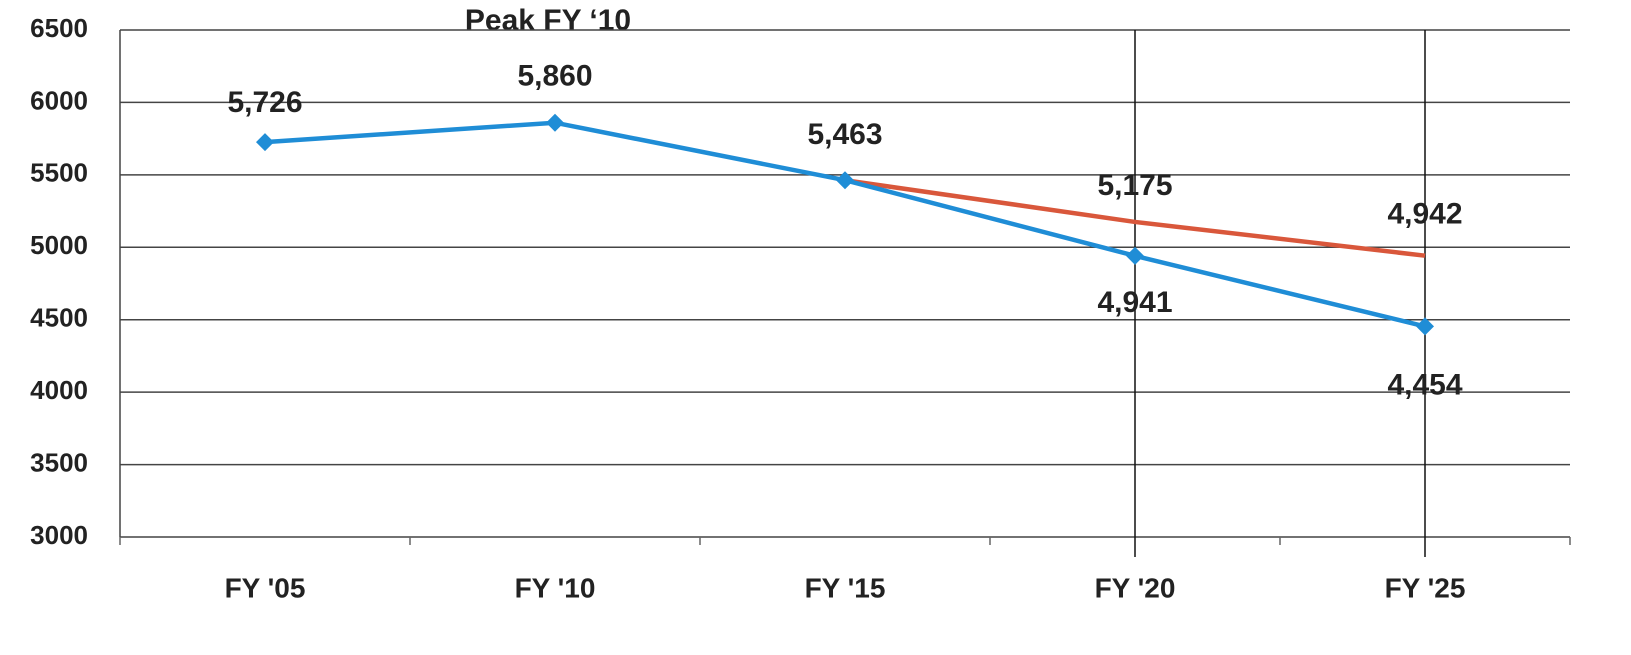 This screenshot has height=655, width=1631. Describe the element at coordinates (1424, 214) in the screenshot. I see `data-label: 4,942` at that location.